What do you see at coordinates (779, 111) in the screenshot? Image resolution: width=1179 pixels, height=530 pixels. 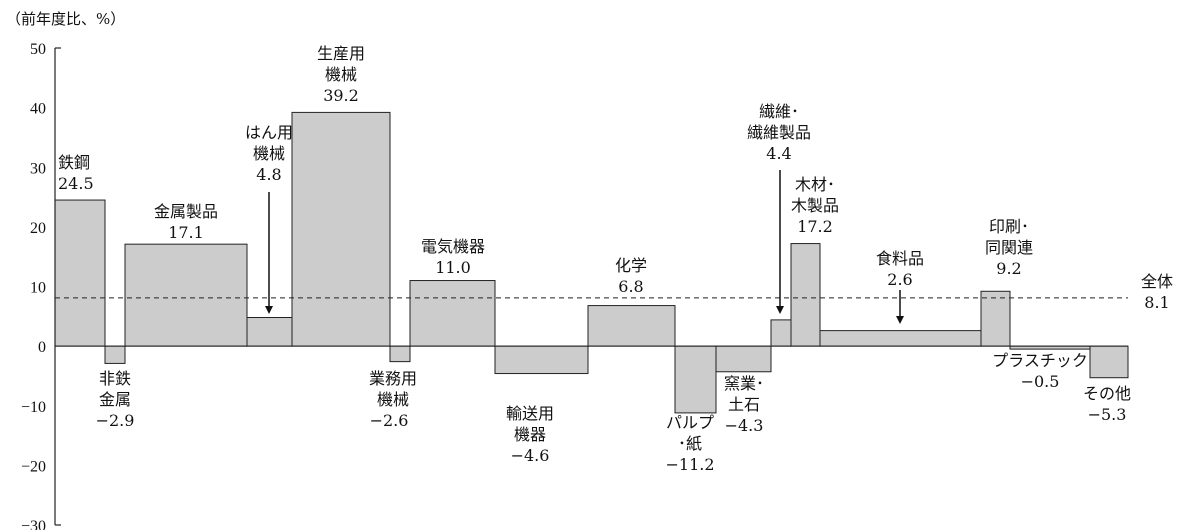 I see `bar-12-name-line-1: 繊維･` at bounding box center [779, 111].